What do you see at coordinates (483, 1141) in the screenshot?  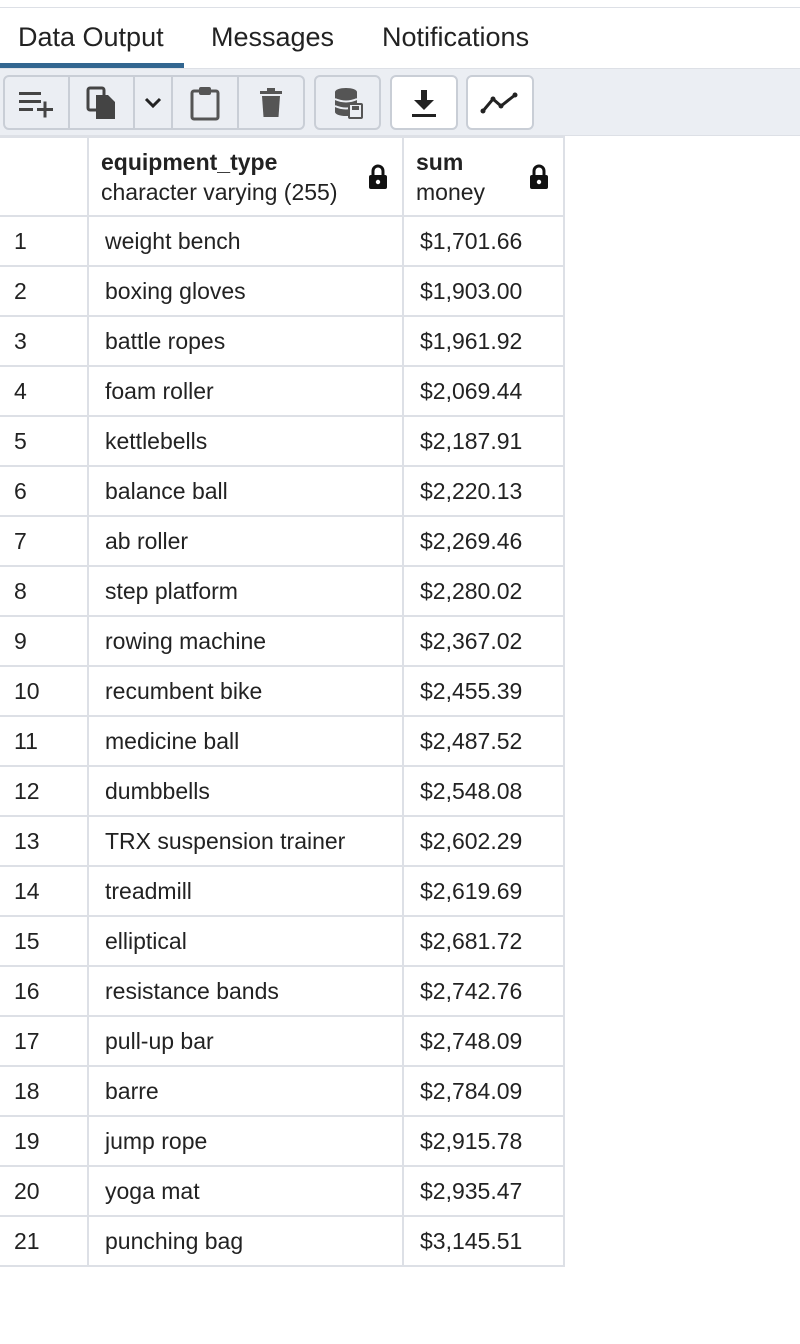 I see `sum-cell: $2,915.78` at bounding box center [483, 1141].